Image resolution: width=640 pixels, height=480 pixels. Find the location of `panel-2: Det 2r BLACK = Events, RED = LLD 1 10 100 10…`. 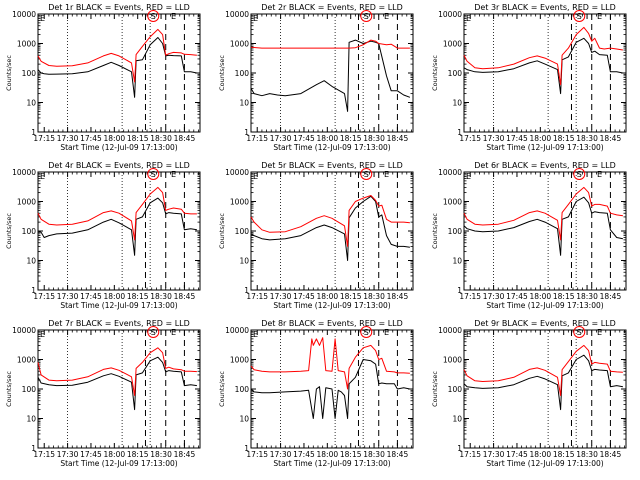

panel-2: Det 2r BLACK = Events, RED = LLD 1 10 100 10… is located at coordinates (316, 77).